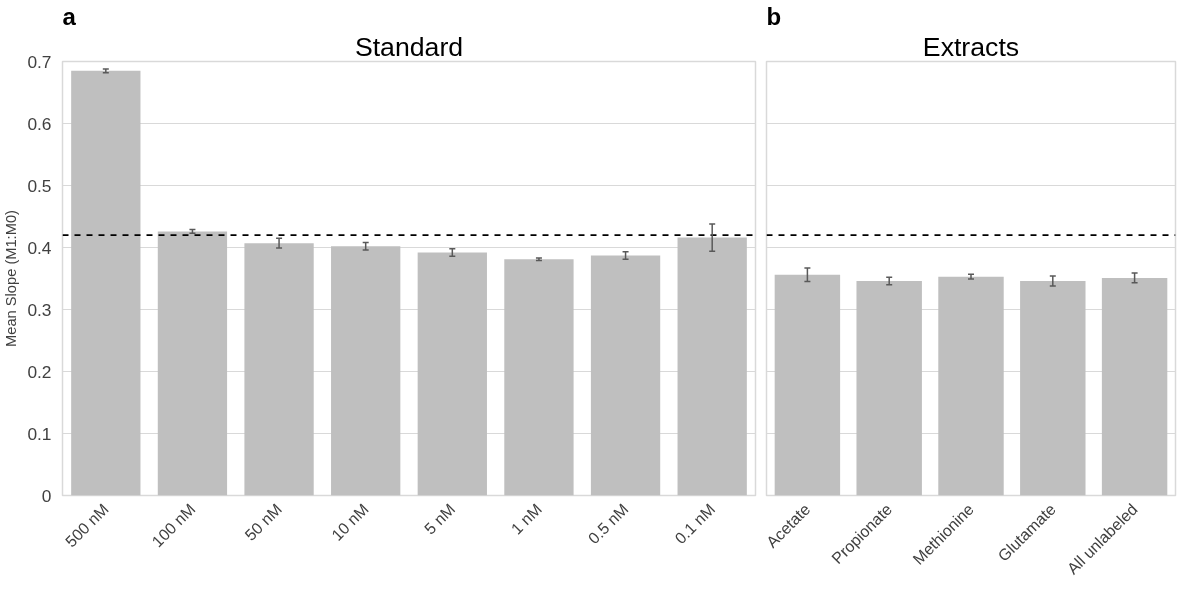 This screenshot has width=1183, height=602. I want to click on y-tick-label: 0.3, so click(39, 309).